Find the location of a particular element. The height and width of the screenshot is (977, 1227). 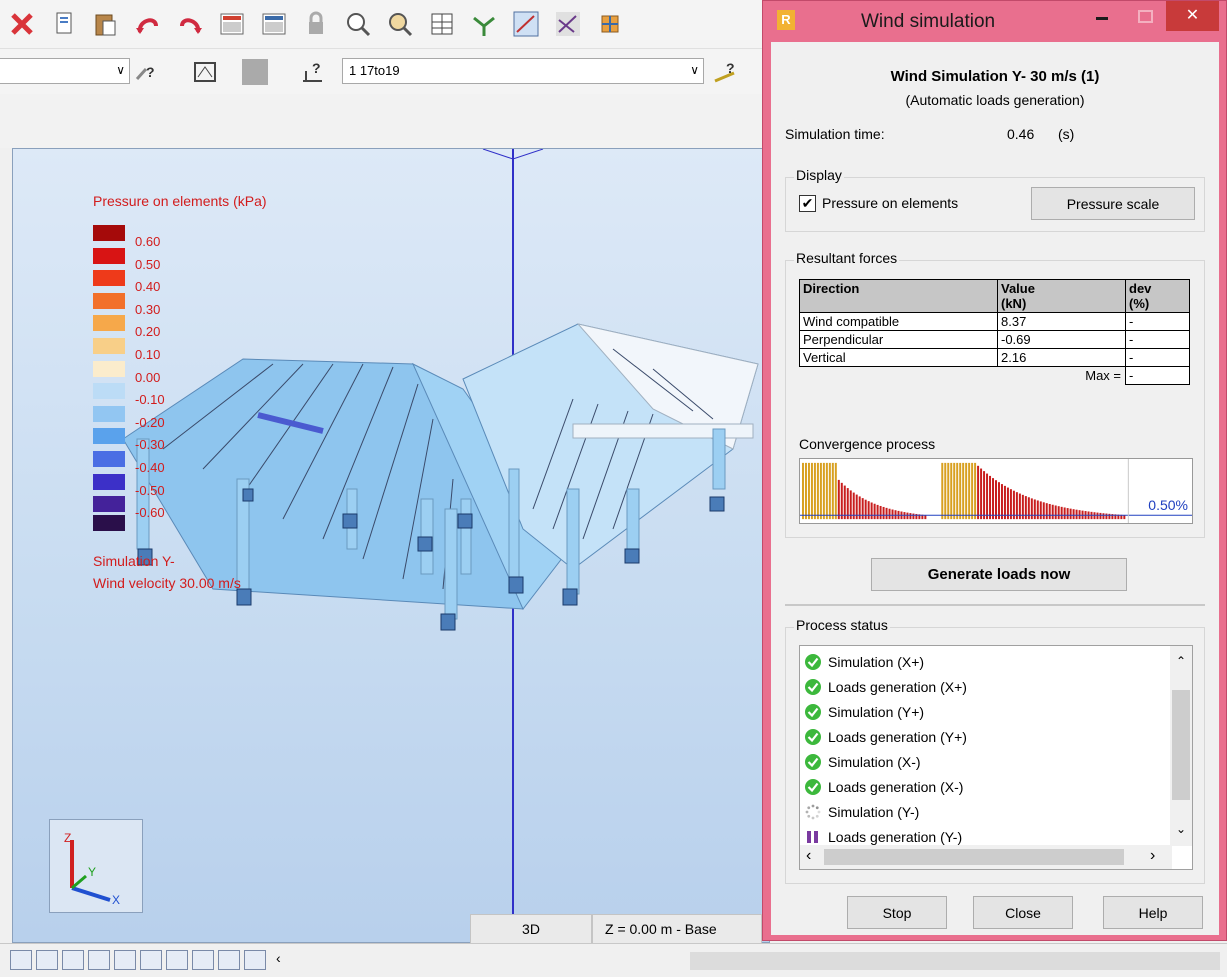

help-button: Help is located at coordinates (1153, 912).